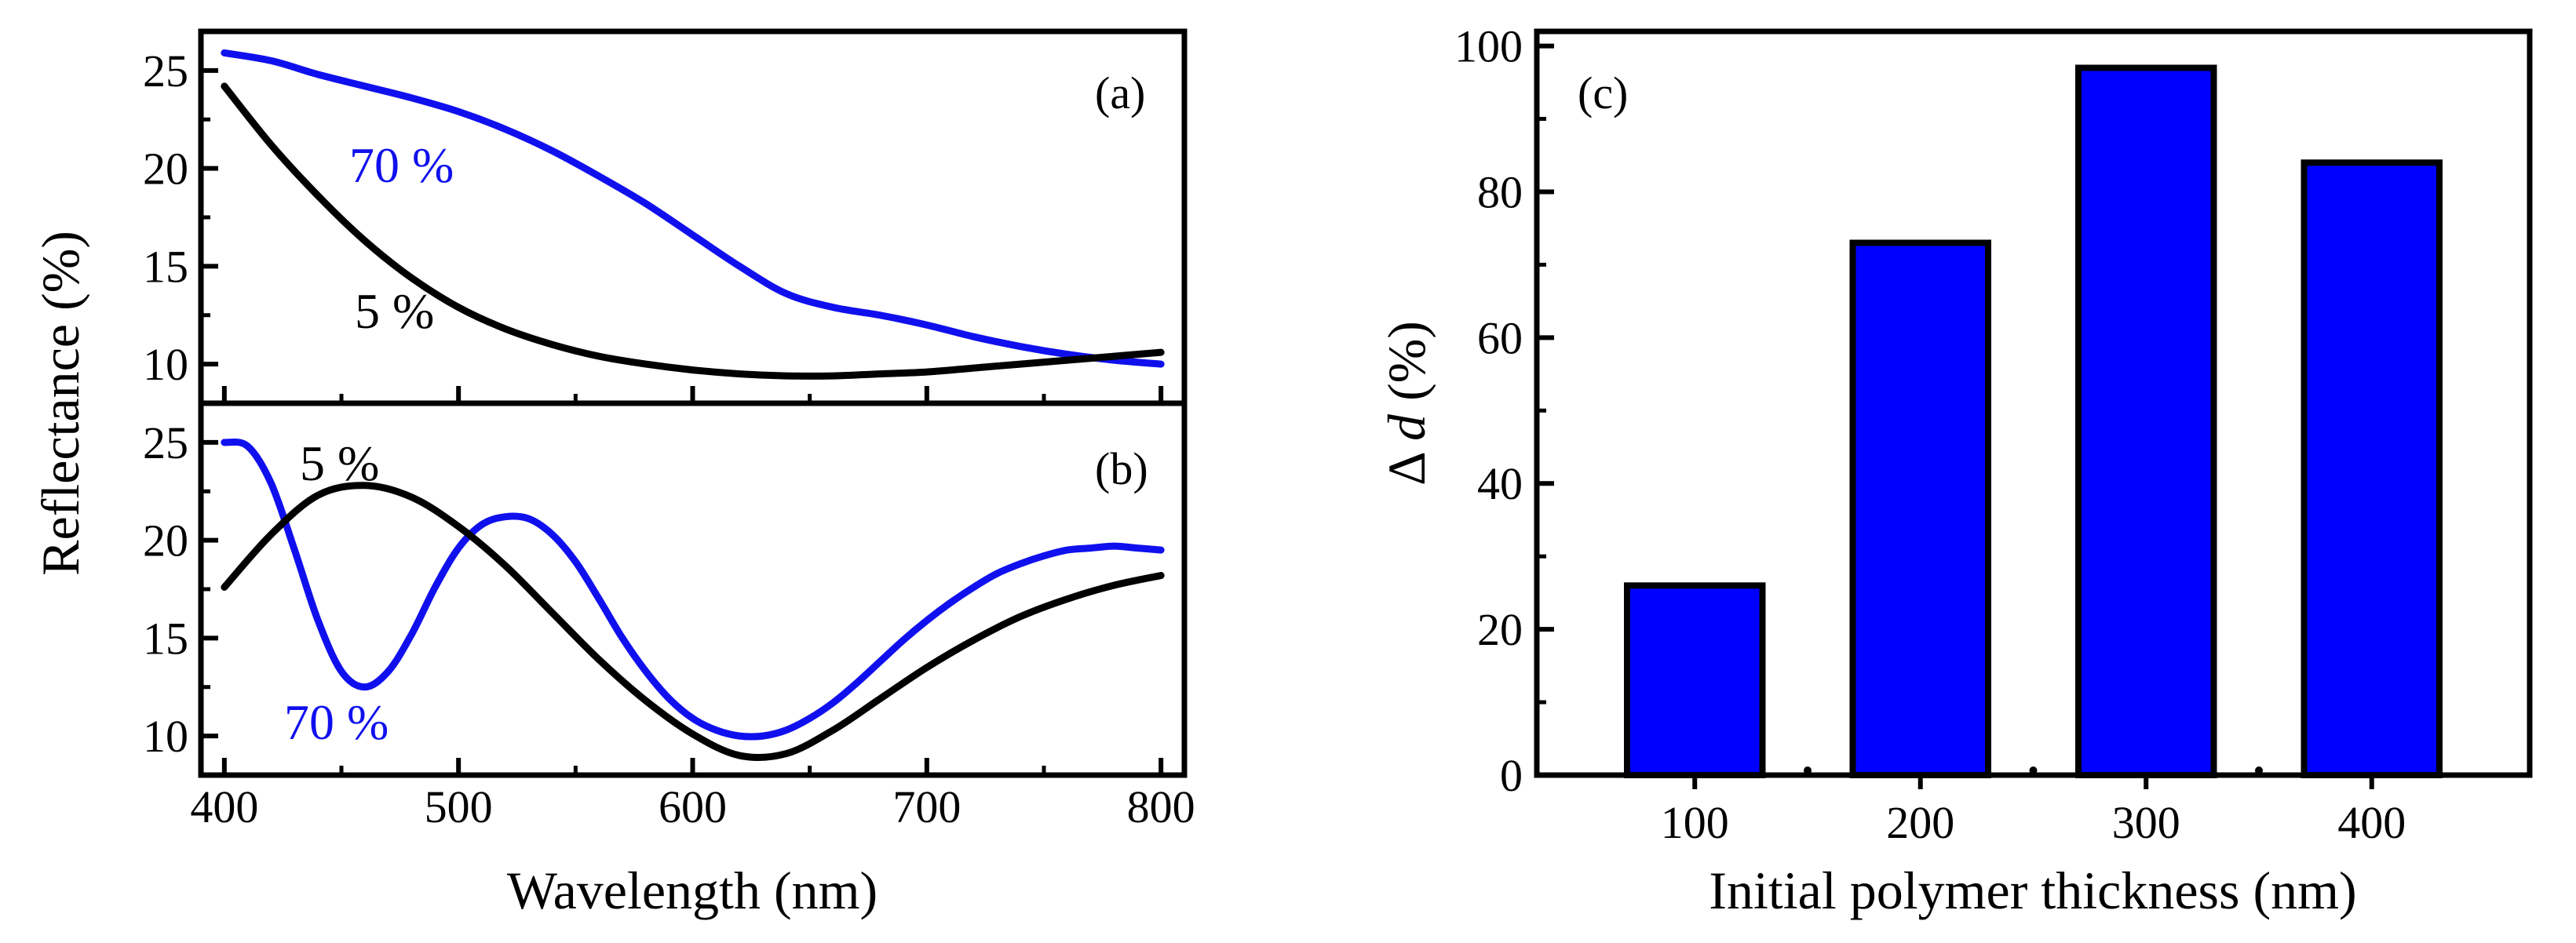 The image size is (2576, 943). I want to click on panel-a-label: (a), so click(1120, 92).